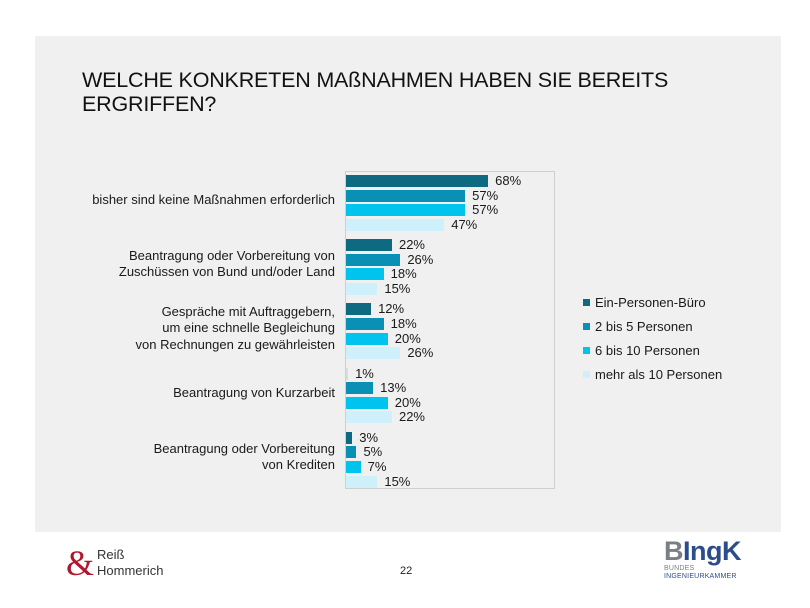 This screenshot has width=810, height=608. Describe the element at coordinates (712, 551) in the screenshot. I see `logo-ingk: IngK` at that location.